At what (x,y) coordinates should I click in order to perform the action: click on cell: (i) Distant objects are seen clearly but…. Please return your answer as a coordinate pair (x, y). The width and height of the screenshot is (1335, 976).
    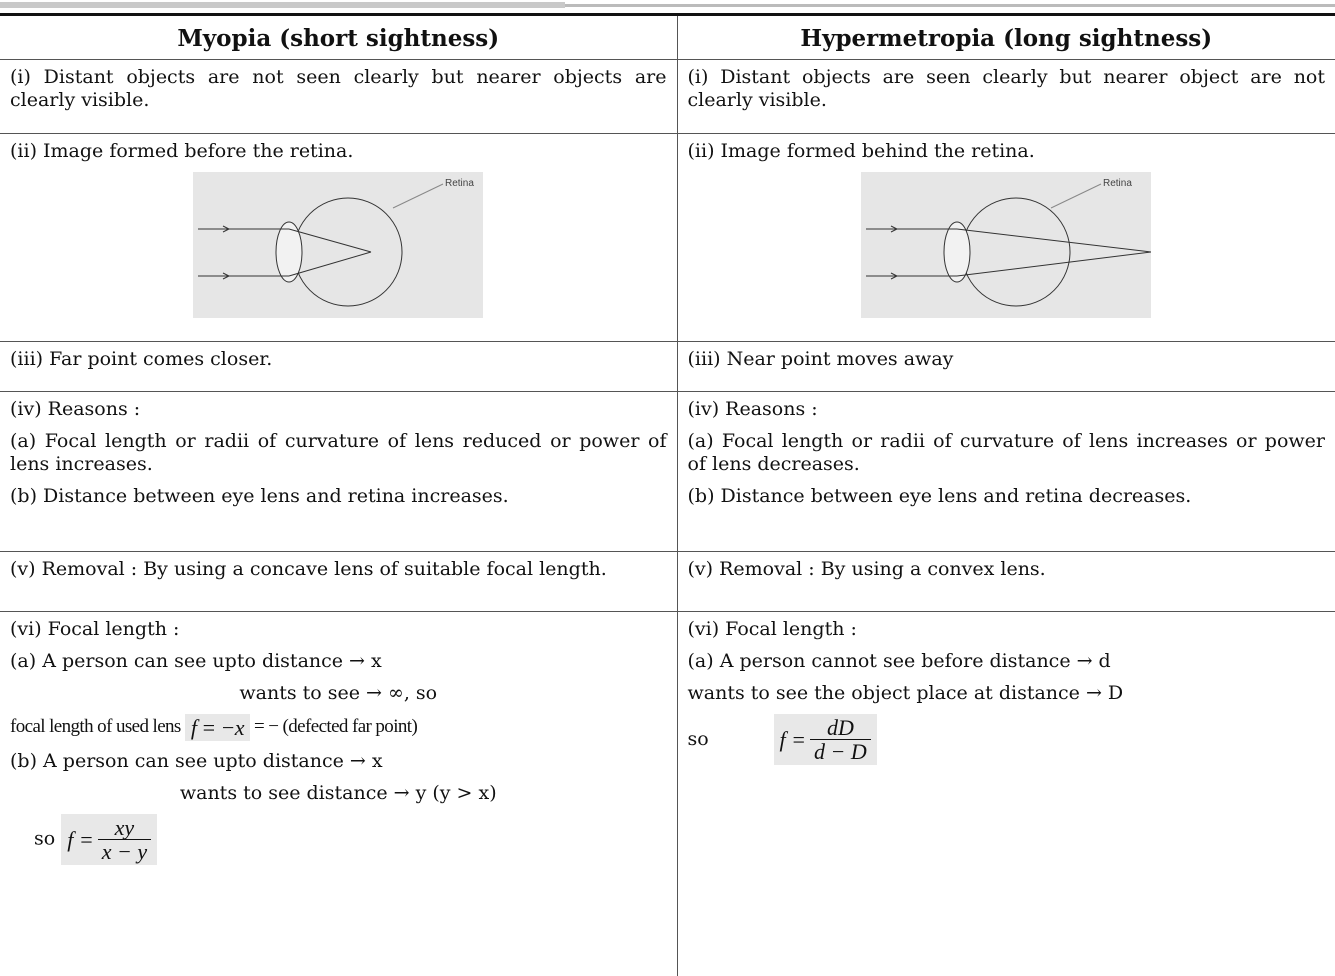
    Looking at the image, I should click on (1005, 96).